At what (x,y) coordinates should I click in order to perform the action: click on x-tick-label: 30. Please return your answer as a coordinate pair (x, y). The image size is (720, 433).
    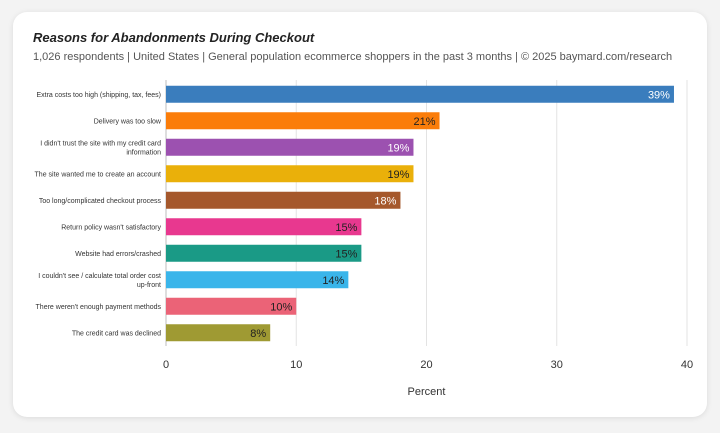
    Looking at the image, I should click on (557, 365).